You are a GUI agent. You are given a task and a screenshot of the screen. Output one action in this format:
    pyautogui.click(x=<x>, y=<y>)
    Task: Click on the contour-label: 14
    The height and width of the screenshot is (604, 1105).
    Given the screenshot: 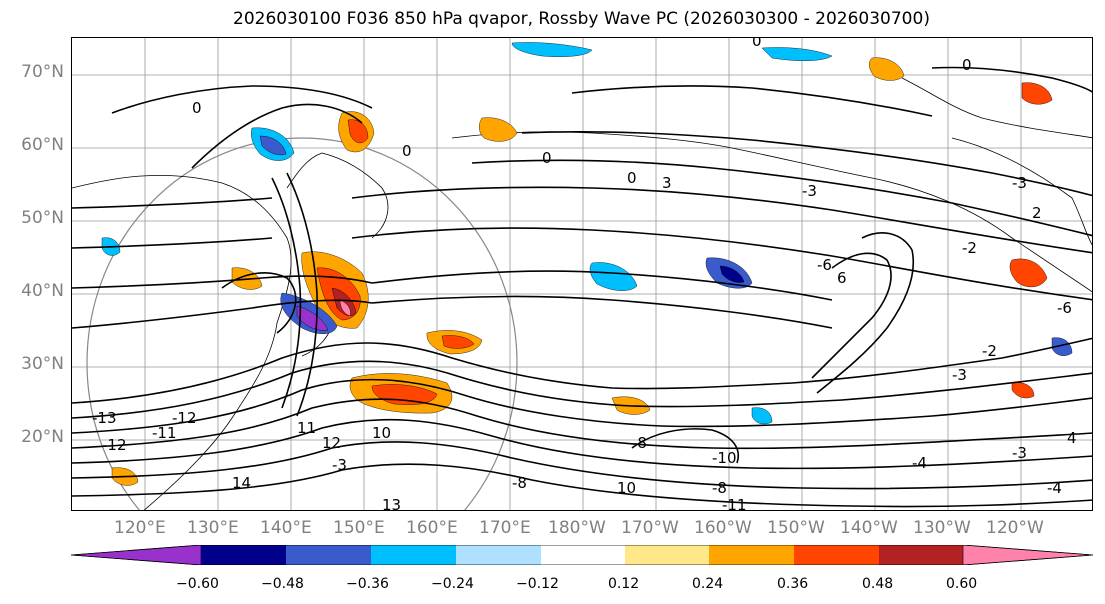 What is the action you would take?
    pyautogui.click(x=241, y=483)
    